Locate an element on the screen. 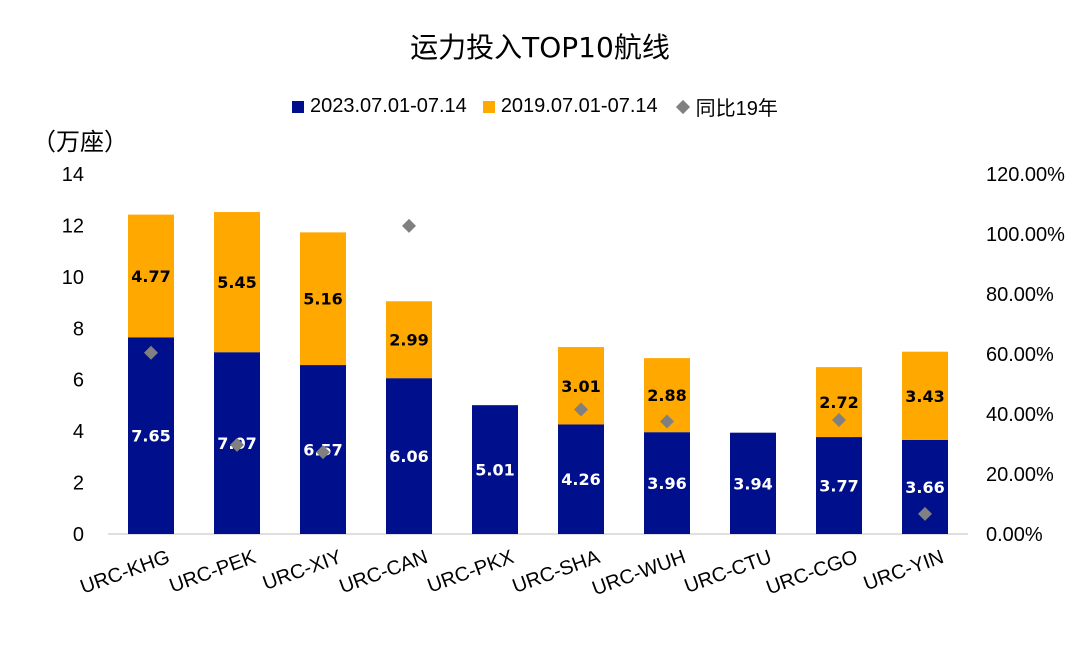 The width and height of the screenshot is (1080, 648). data-label-2023: 6.06 is located at coordinates (408, 456).